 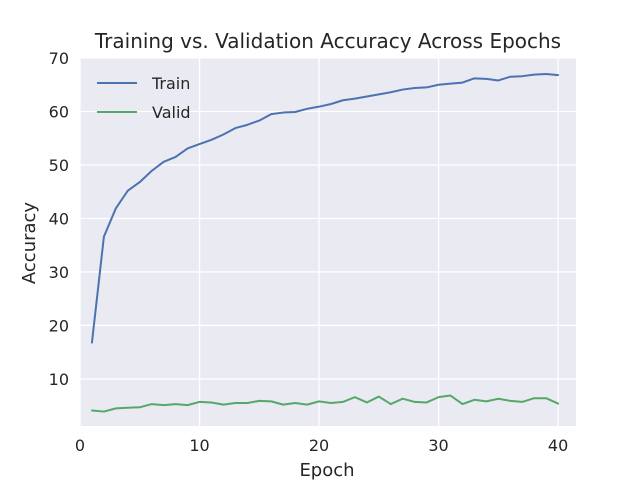 What do you see at coordinates (59, 218) in the screenshot?
I see `y-tick-label: 40` at bounding box center [59, 218].